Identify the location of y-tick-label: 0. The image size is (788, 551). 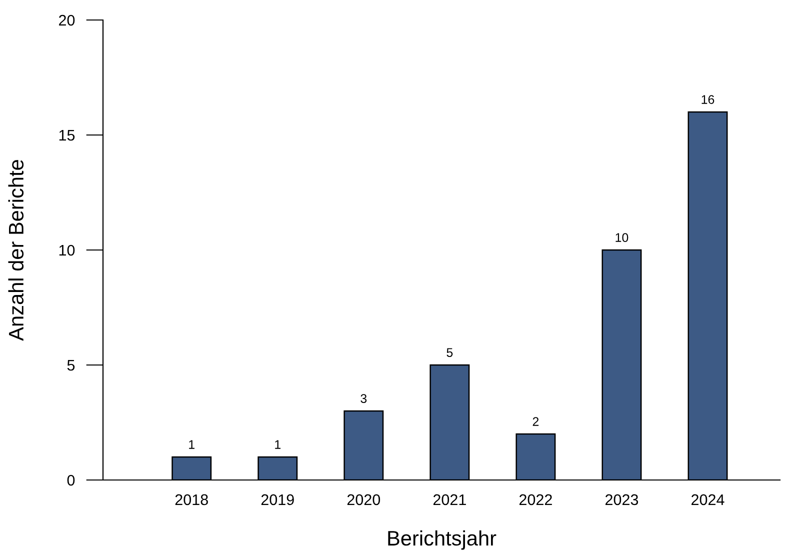
(71, 480).